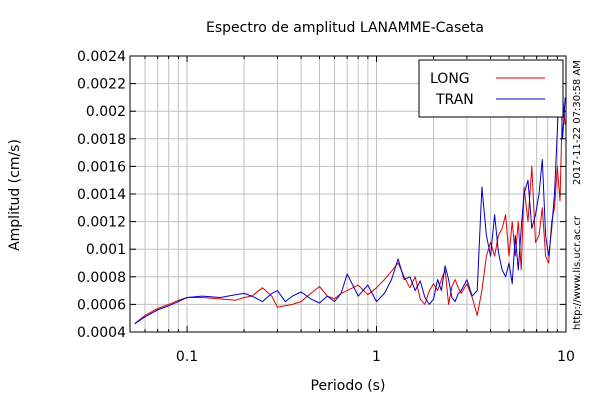 This screenshot has height=400, width=600. Describe the element at coordinates (450, 79) in the screenshot. I see `legend-label-long: LONG` at that location.